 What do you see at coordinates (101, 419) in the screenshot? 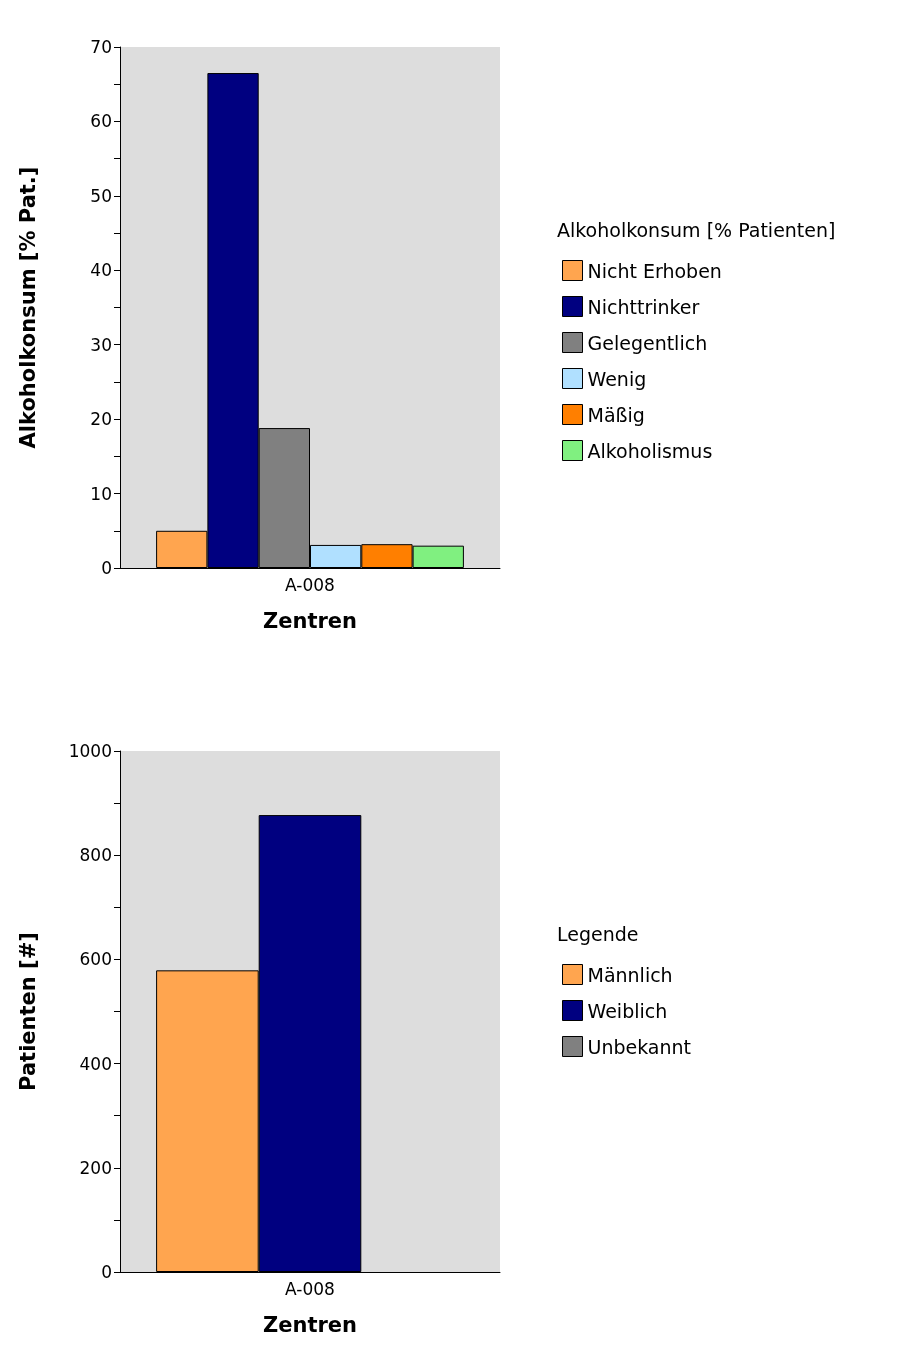
I see `y-tick-label: 20` at bounding box center [101, 419].